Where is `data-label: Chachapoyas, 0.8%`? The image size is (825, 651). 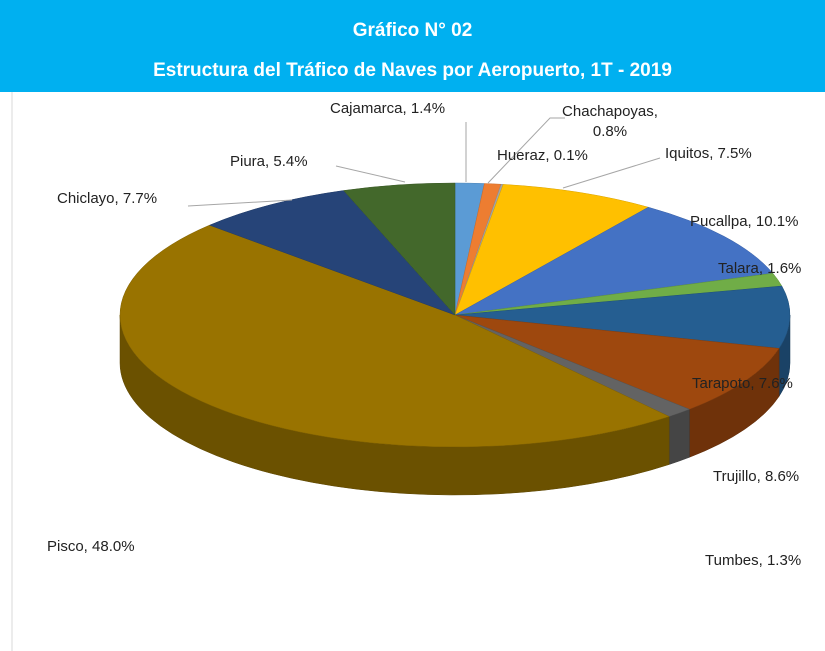
data-label: Chachapoyas, 0.8% is located at coordinates (610, 121).